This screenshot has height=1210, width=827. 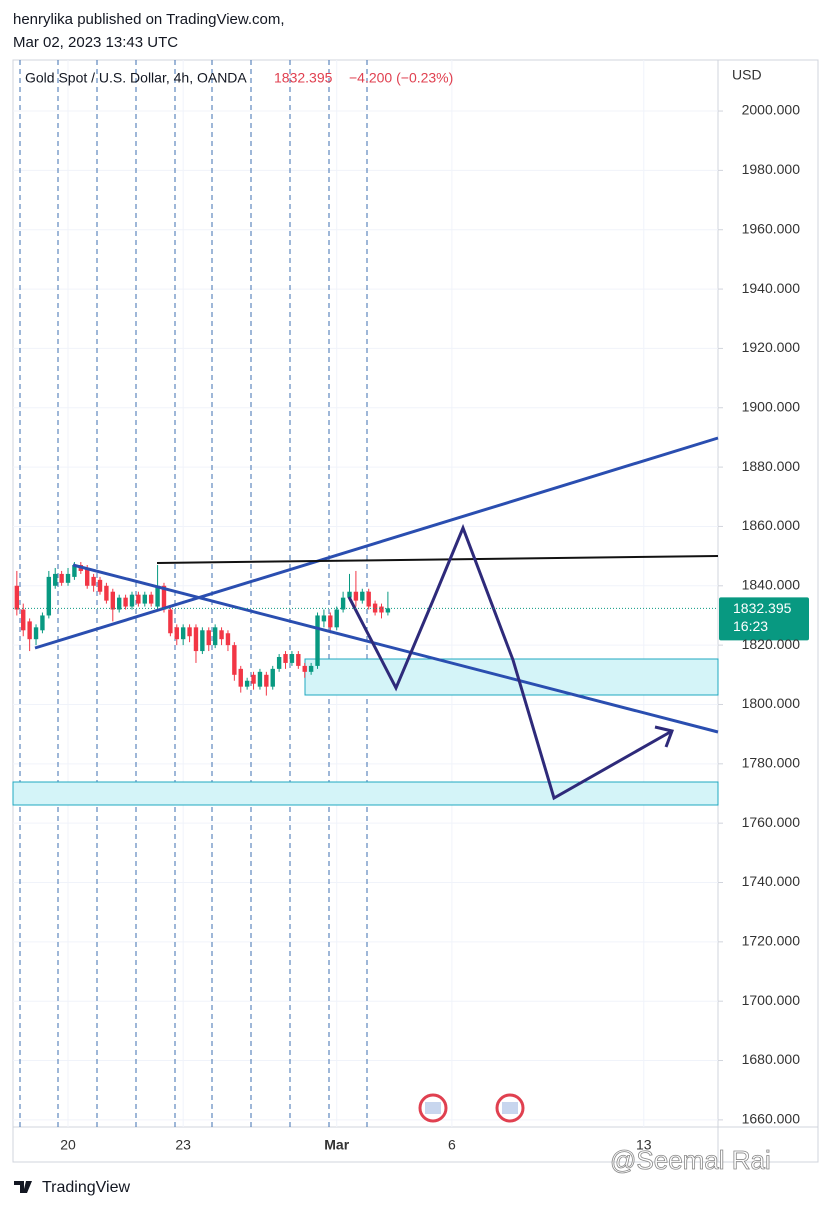 What do you see at coordinates (771, 1000) in the screenshot?
I see `y-tick-label: 1700.000` at bounding box center [771, 1000].